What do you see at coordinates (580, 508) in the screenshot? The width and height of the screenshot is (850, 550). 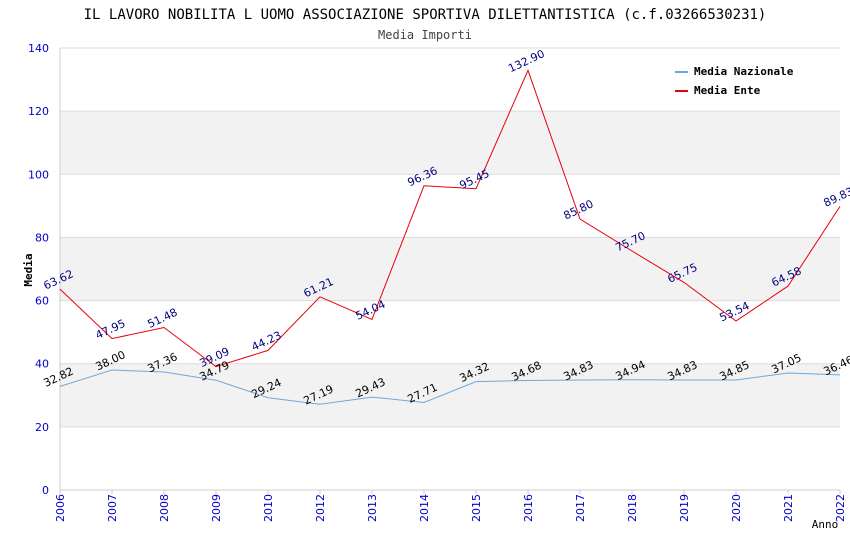 I see `x-tick-label: 2017` at bounding box center [580, 508].